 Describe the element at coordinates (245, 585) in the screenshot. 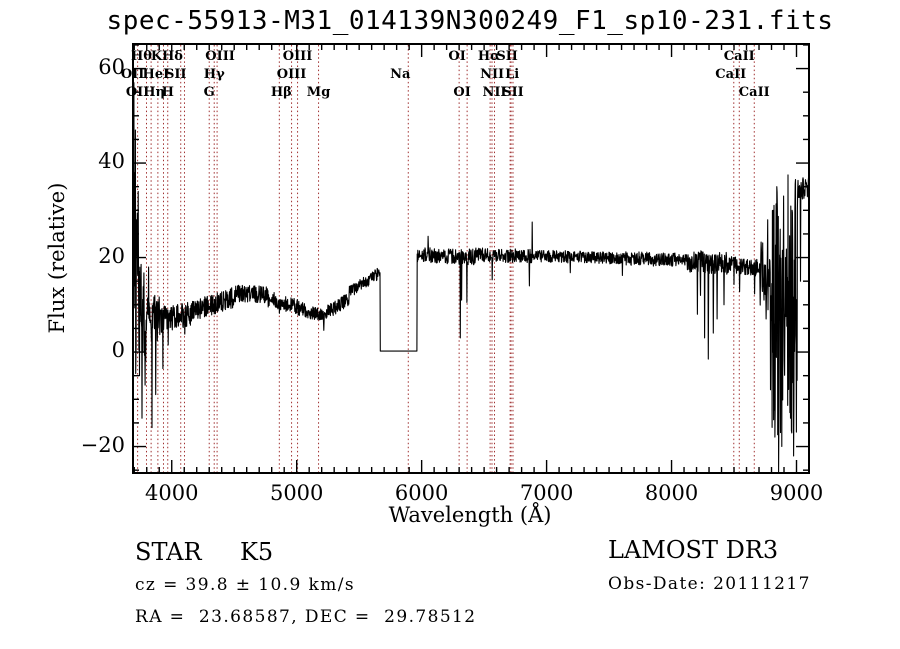

I see `cz-value: cz = 39.8 ± 10.9 km/s` at that location.